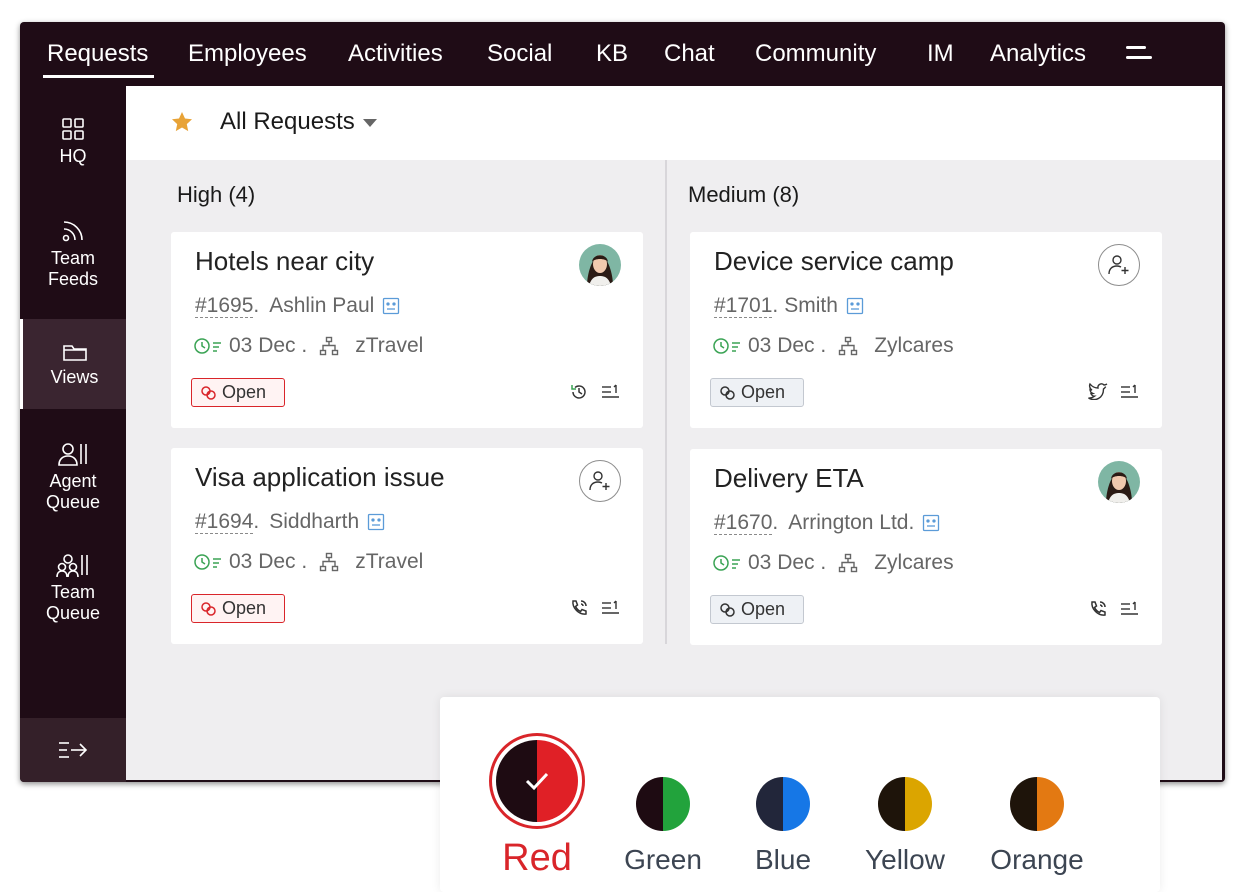 This screenshot has width=1256, height=892. I want to click on tab-social: Social, so click(520, 53).